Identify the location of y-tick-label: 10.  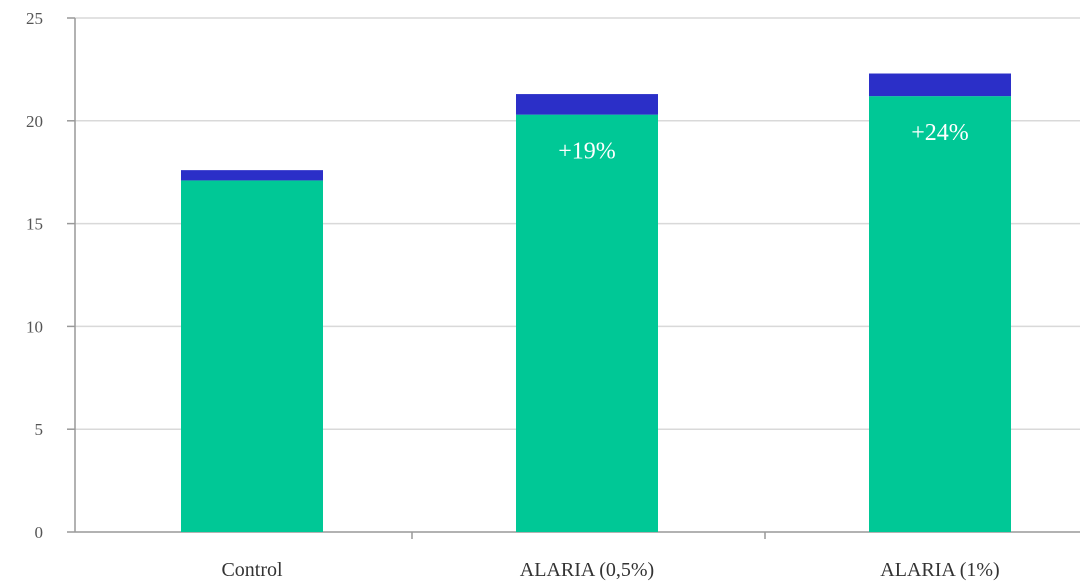
(34, 326).